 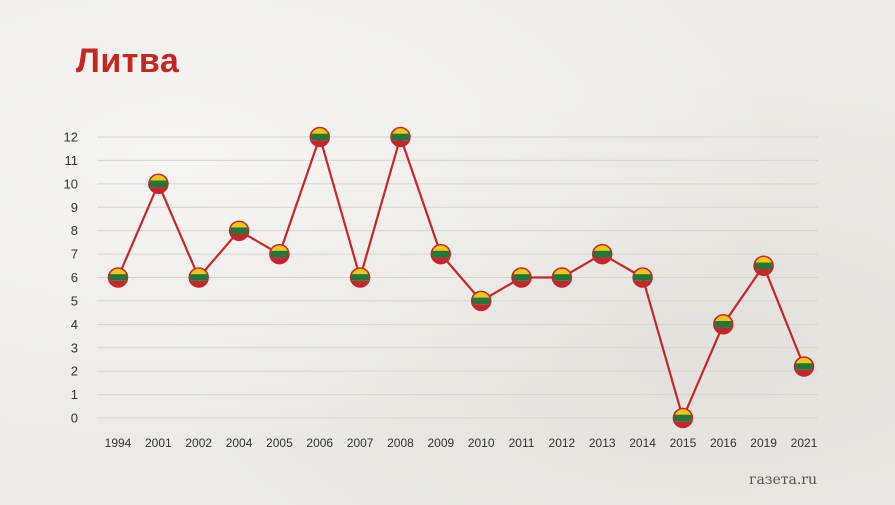 What do you see at coordinates (683, 443) in the screenshot?
I see `x-tick-label: 2015` at bounding box center [683, 443].